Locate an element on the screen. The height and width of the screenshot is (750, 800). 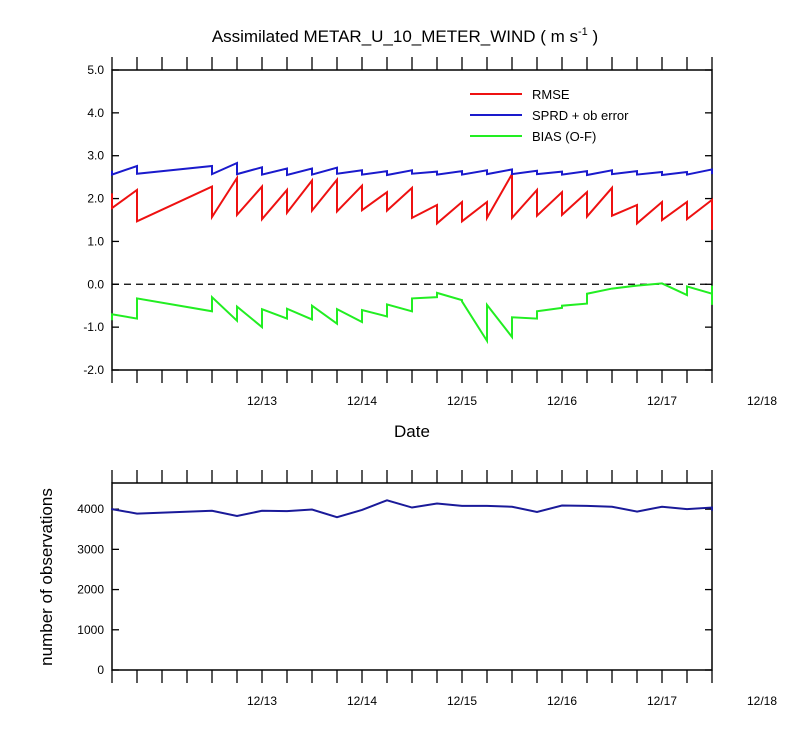
bottom-series-possible-obs is located at coordinates (412, 509).